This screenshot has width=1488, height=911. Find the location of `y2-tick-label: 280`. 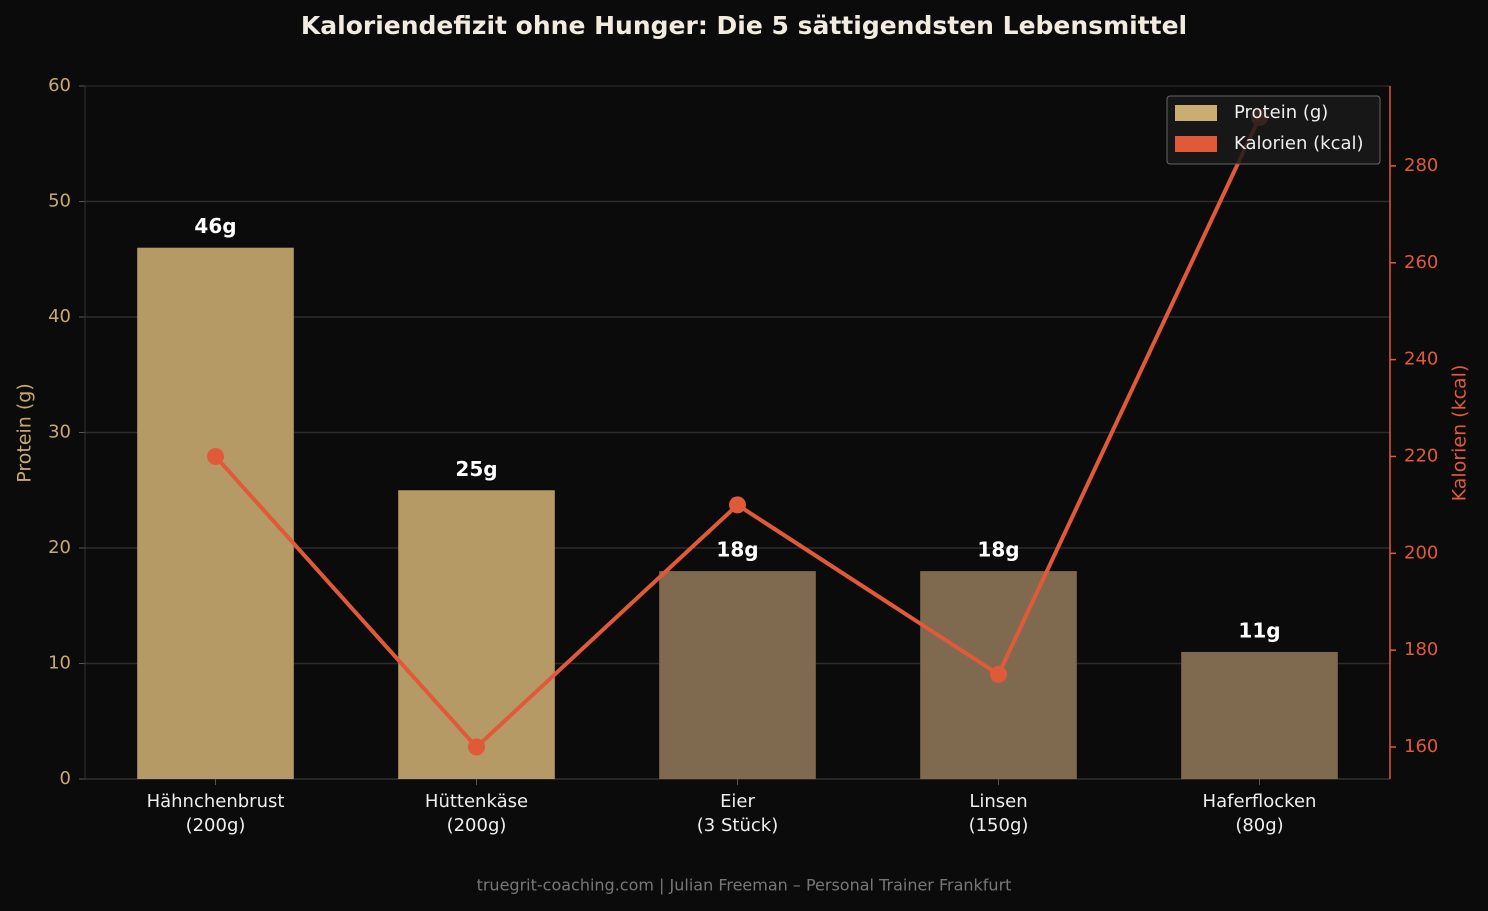

y2-tick-label: 280 is located at coordinates (1421, 165).